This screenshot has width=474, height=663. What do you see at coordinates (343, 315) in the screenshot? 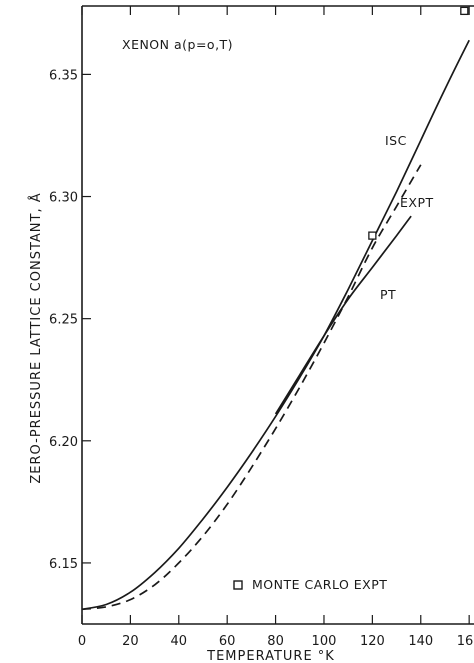
I see `series-line-pt` at bounding box center [343, 315].